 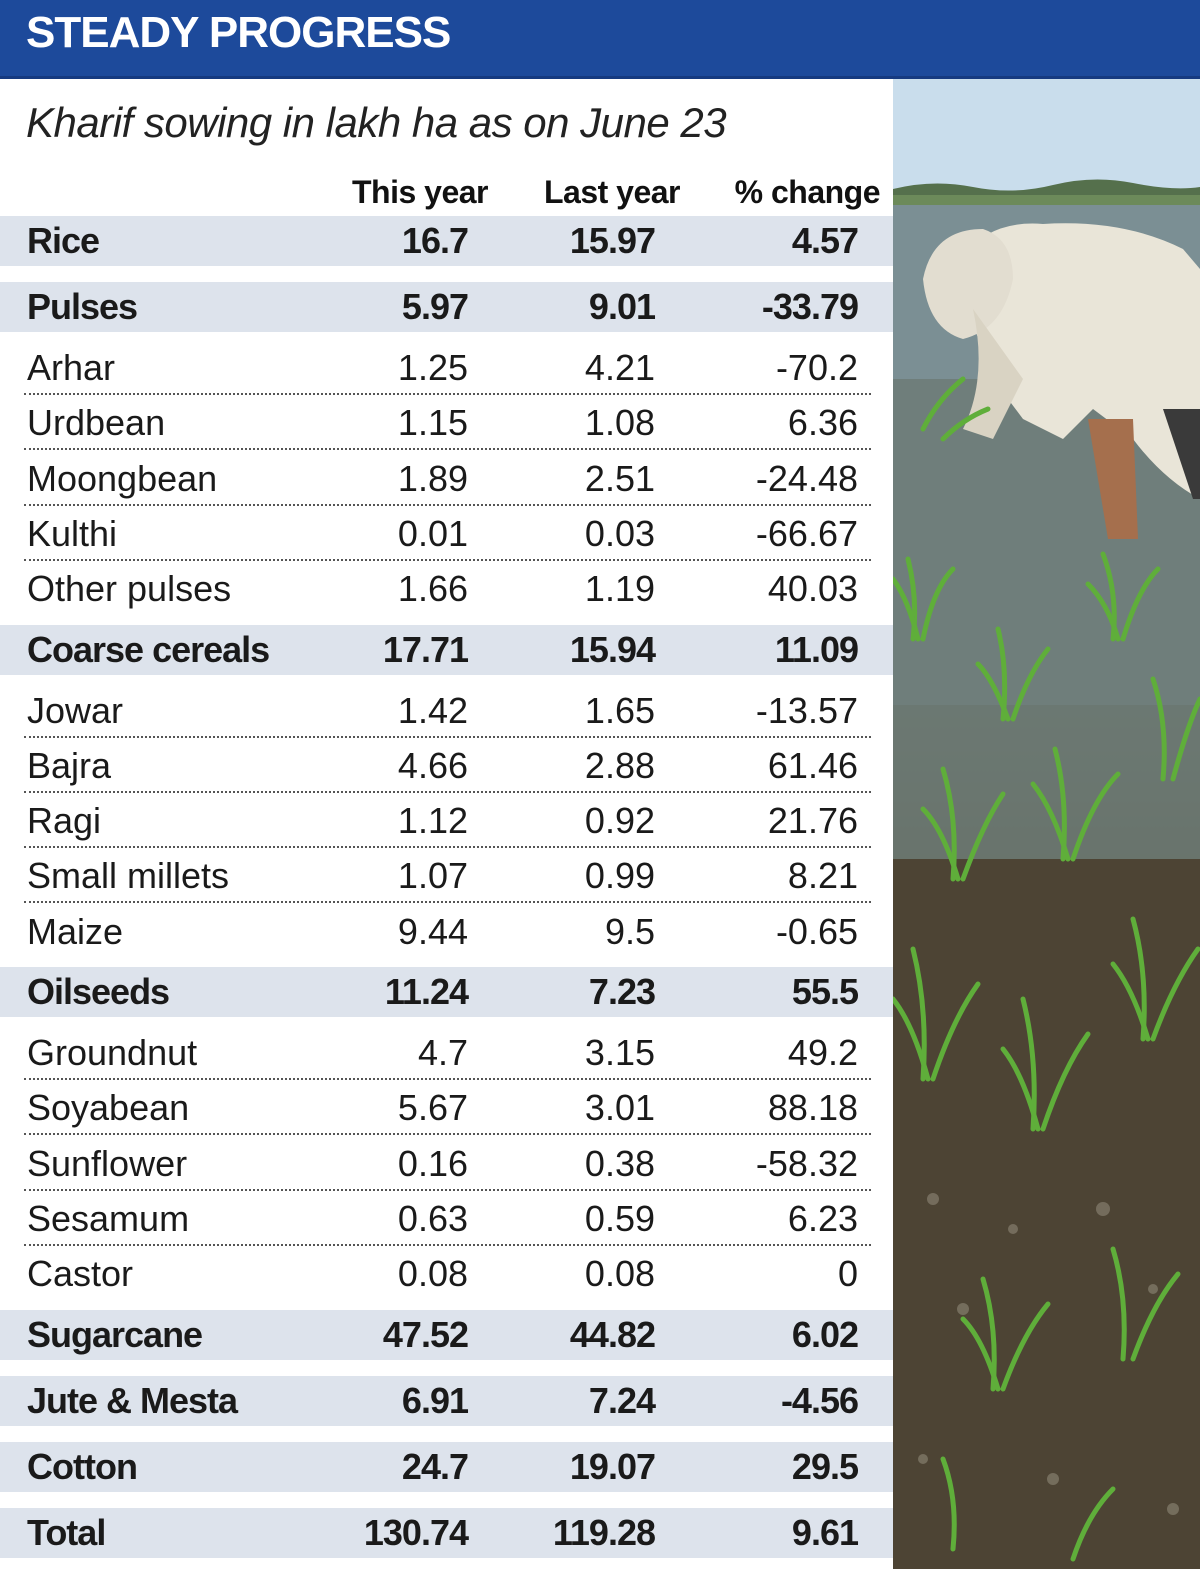 I want to click on cell-this-year: 5.97, so click(x=435, y=306).